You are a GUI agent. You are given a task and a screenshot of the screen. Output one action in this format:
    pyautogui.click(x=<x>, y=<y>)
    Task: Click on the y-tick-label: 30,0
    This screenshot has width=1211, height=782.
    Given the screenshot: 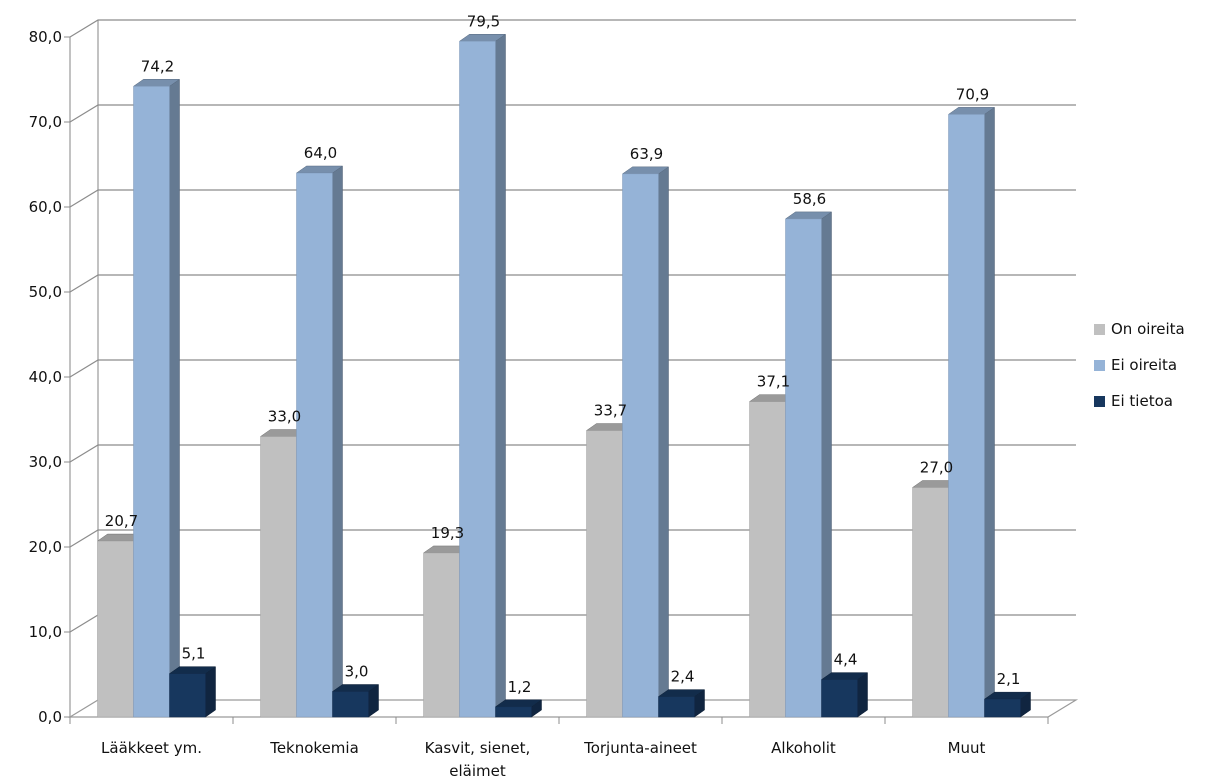 What is the action you would take?
    pyautogui.click(x=45, y=462)
    